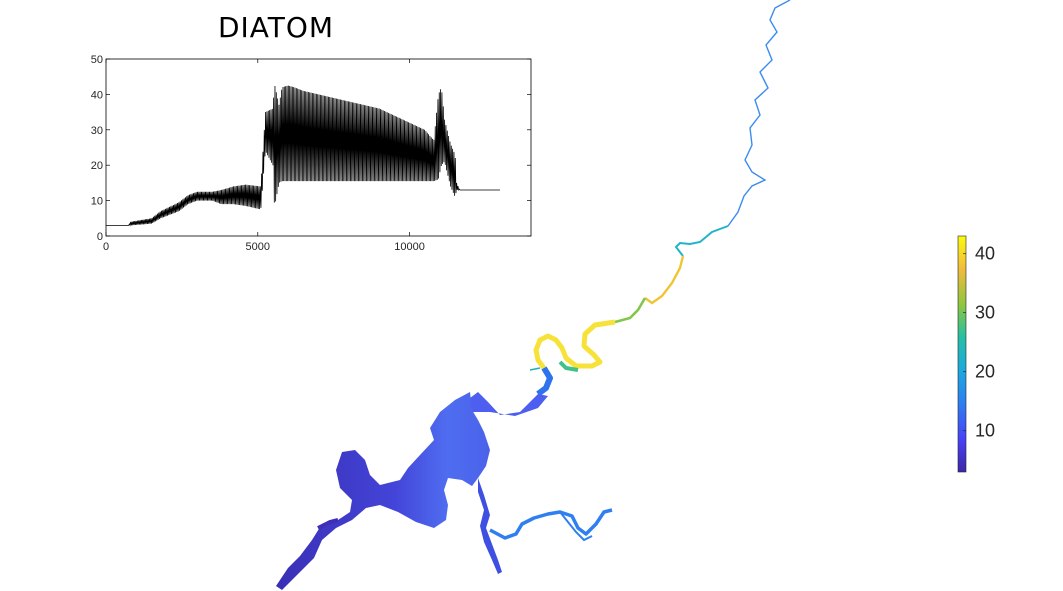 This screenshot has height=591, width=1063. I want to click on river-east-branch, so click(551, 524).